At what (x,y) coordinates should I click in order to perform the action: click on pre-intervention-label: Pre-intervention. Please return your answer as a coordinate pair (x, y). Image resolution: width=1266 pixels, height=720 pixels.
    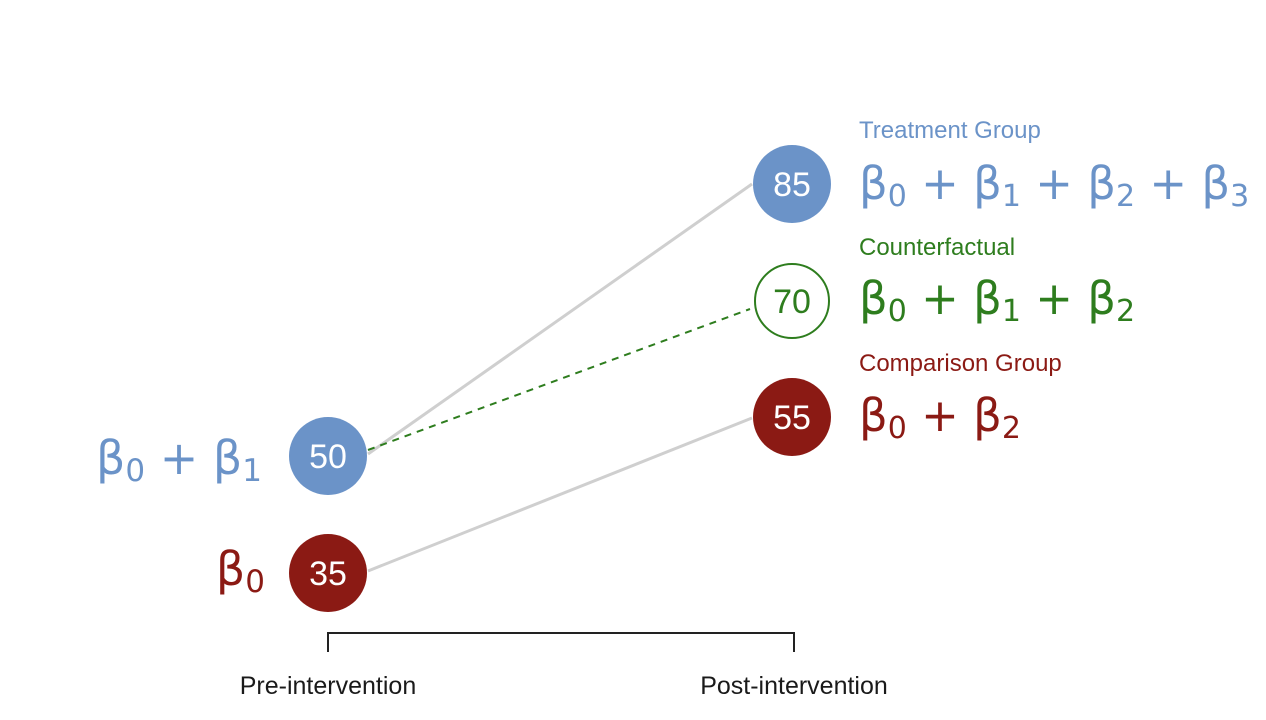
    Looking at the image, I should click on (328, 686).